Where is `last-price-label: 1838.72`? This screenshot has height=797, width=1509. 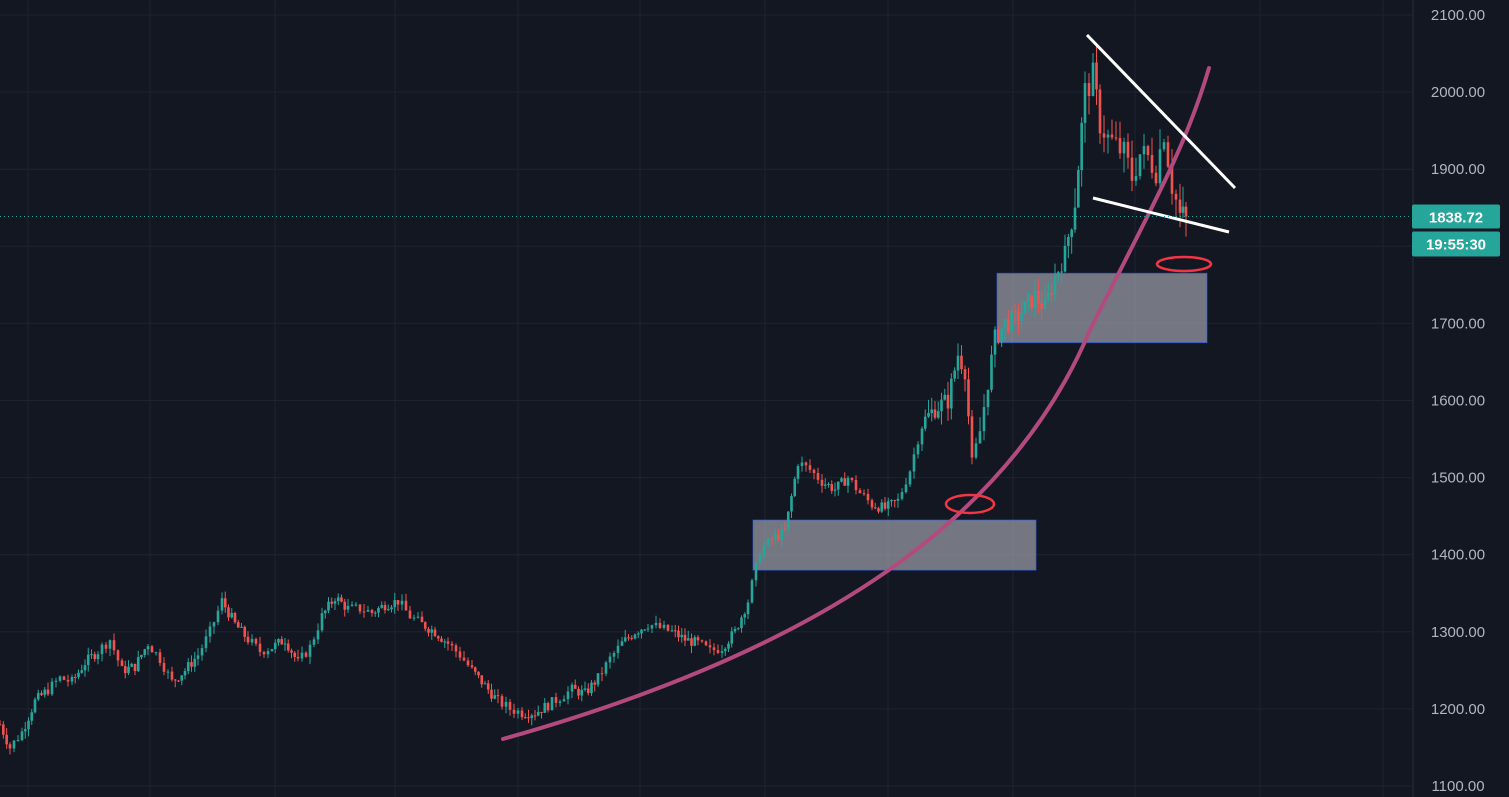 last-price-label: 1838.72 is located at coordinates (1456, 216).